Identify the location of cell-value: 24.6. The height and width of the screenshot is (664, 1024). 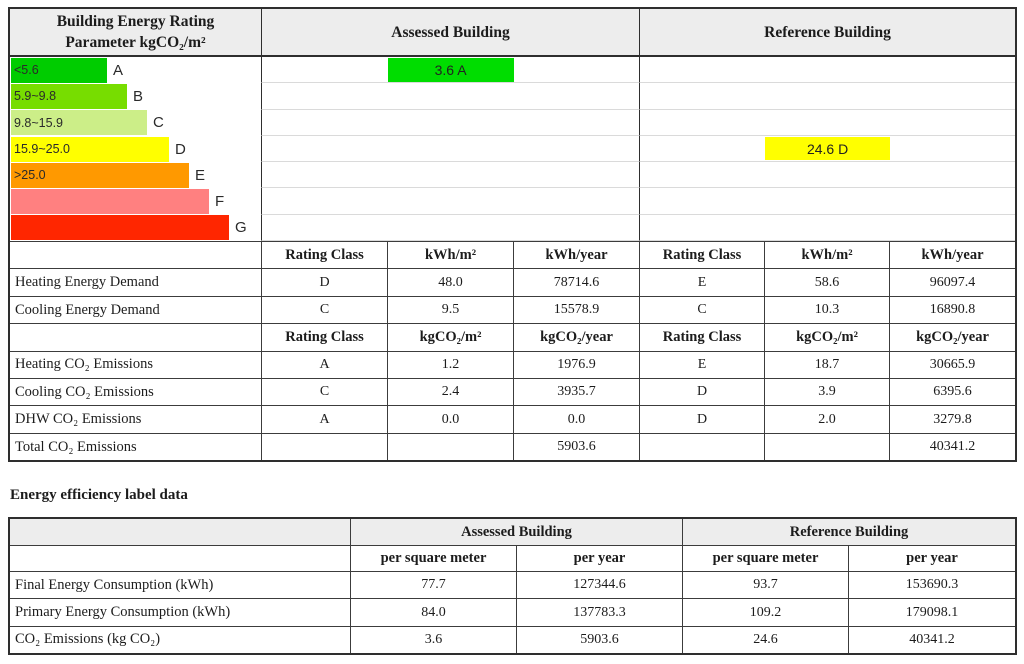
(765, 640).